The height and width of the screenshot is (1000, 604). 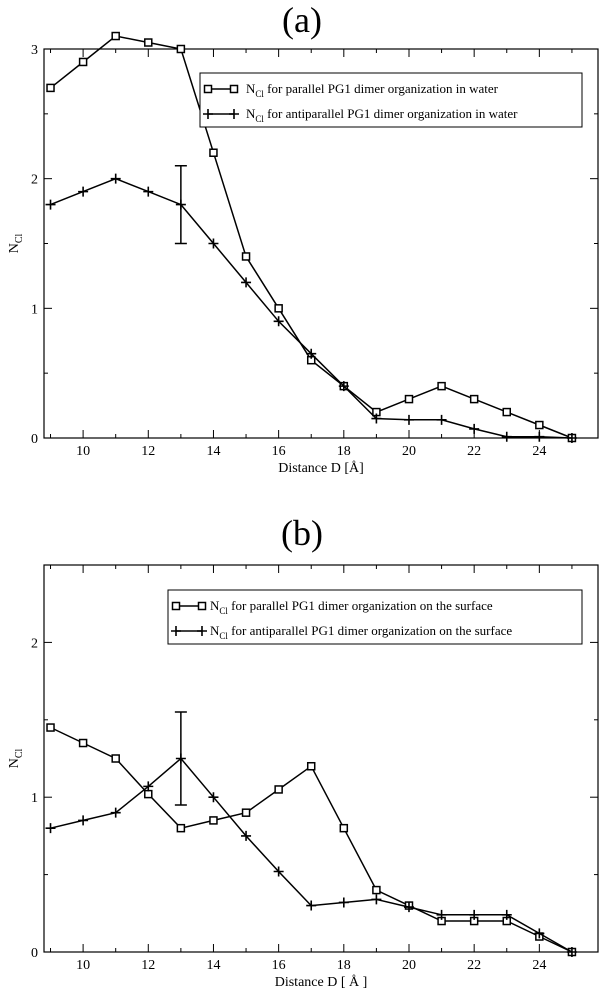 I want to click on panel-a-xtick-label: 16, so click(x=279, y=451).